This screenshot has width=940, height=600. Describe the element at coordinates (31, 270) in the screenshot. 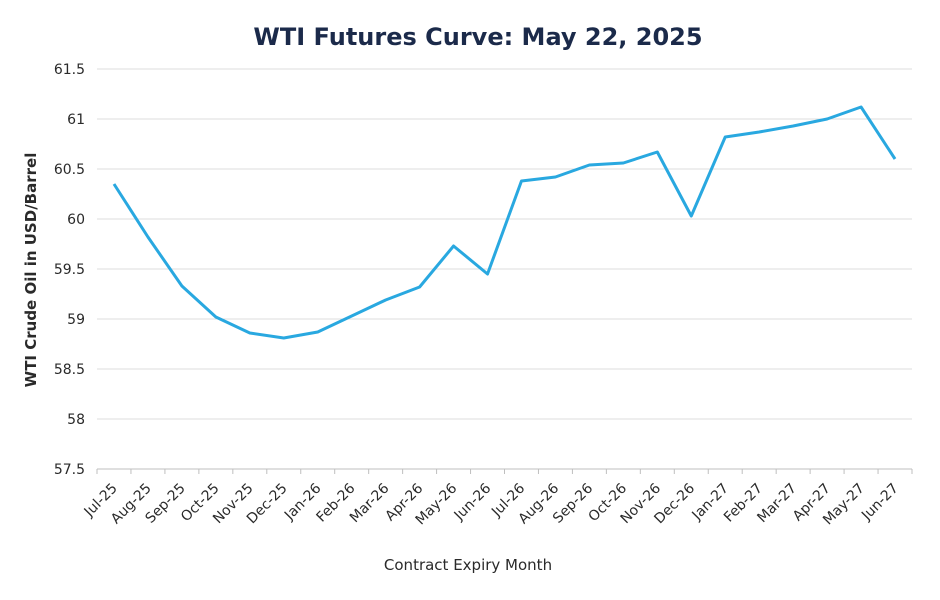

I see `y-axis-title: WTI Crude Oil in USD/Barrel` at that location.